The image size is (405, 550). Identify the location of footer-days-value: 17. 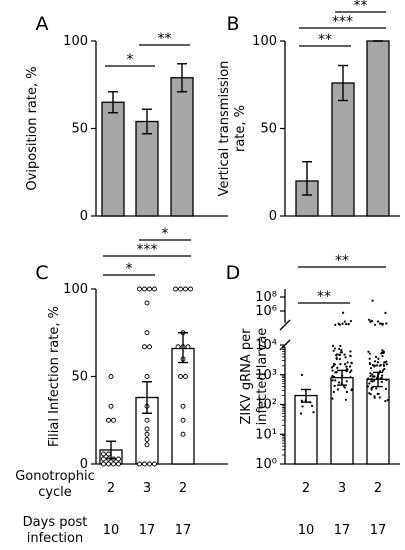
(183, 530).